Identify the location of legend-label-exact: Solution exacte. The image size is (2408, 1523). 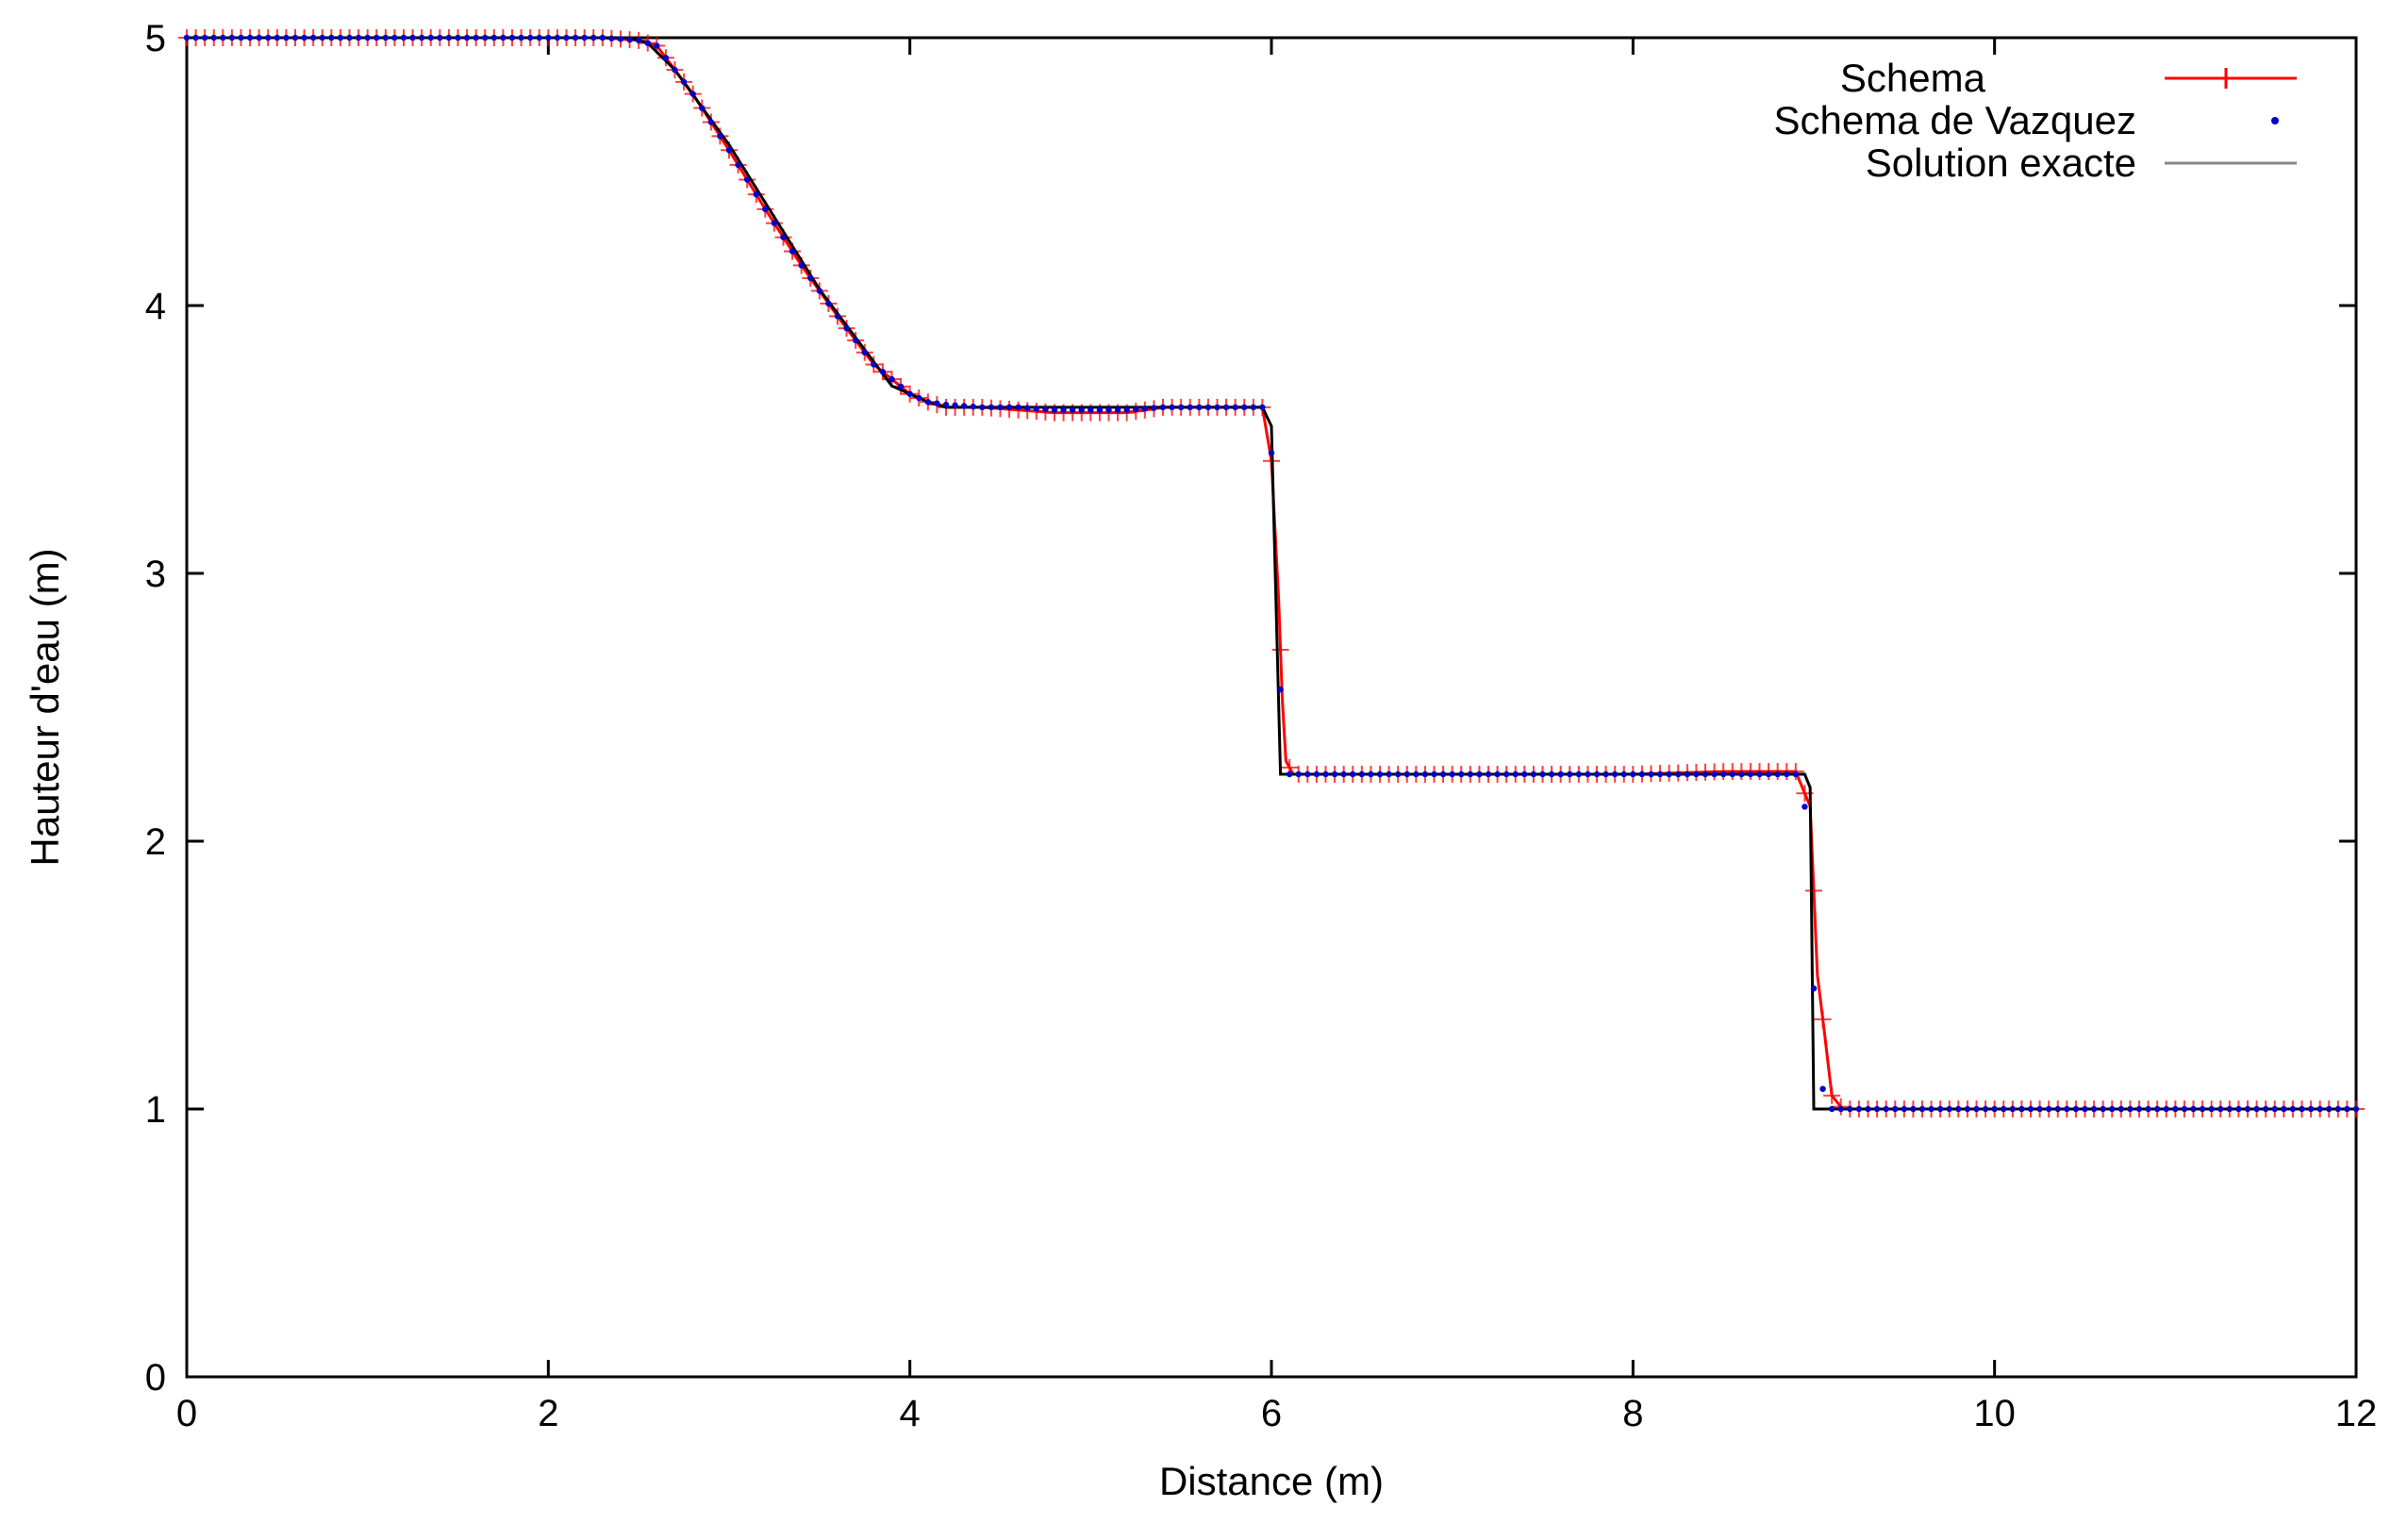
(2001, 163).